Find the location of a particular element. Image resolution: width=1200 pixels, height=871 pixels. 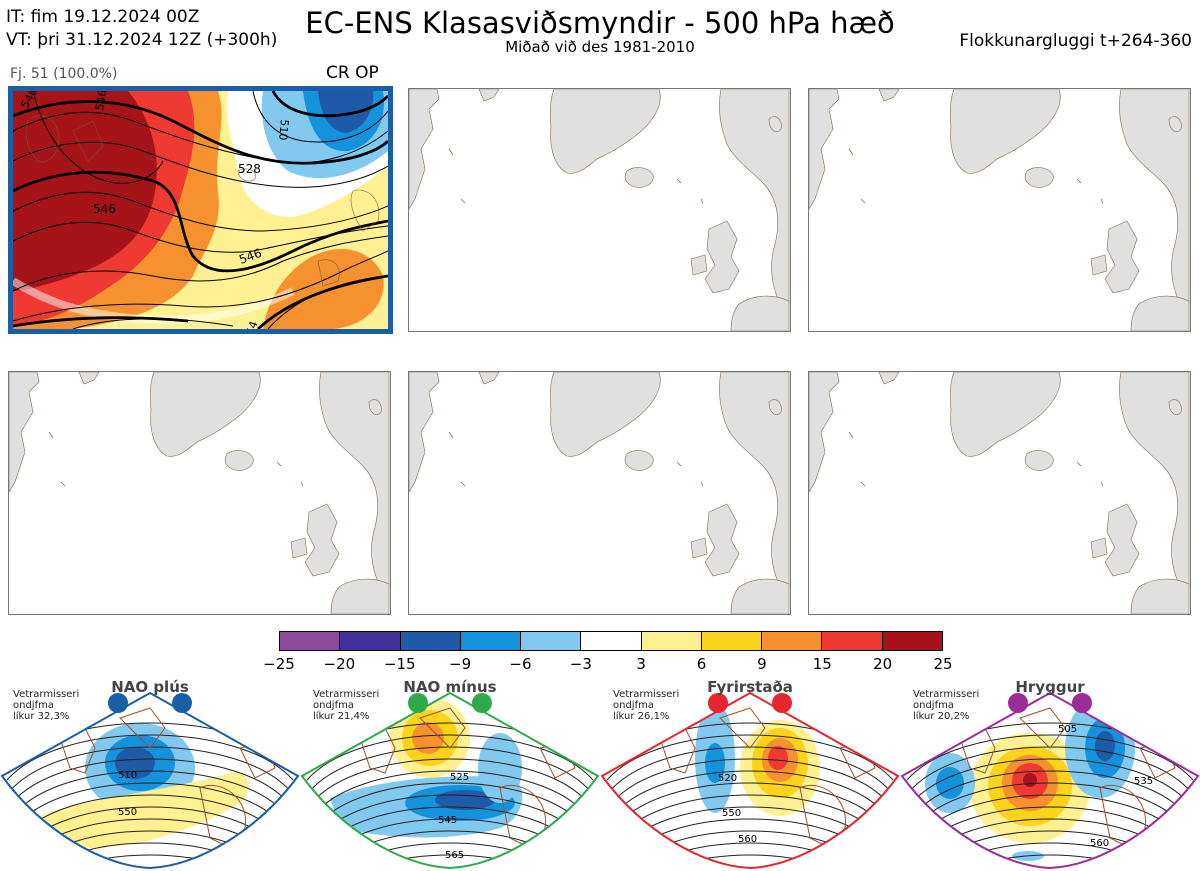

contour-label: 510 is located at coordinates (283, 130).